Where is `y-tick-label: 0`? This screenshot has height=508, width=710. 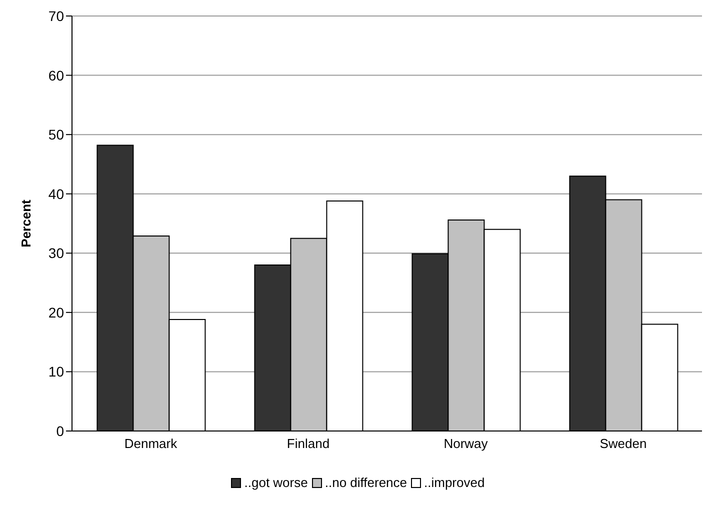 y-tick-label: 0 is located at coordinates (60, 430).